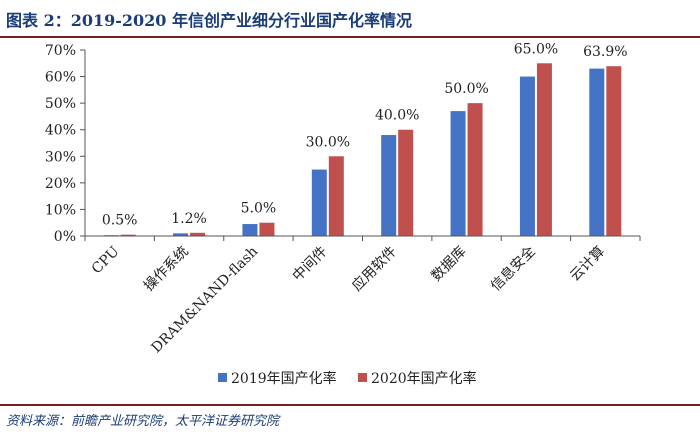 The image size is (700, 432). Describe the element at coordinates (350, 405) in the screenshot. I see `bottom-divider` at that location.